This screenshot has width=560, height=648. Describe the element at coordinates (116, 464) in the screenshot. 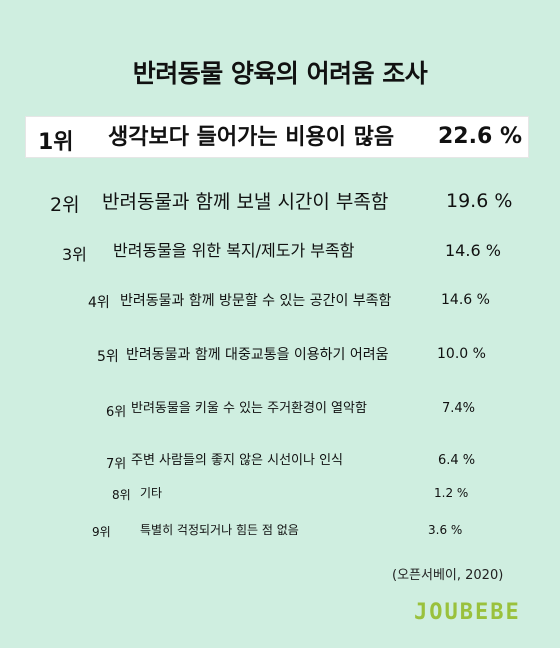

I see `rank-label: 7위` at that location.